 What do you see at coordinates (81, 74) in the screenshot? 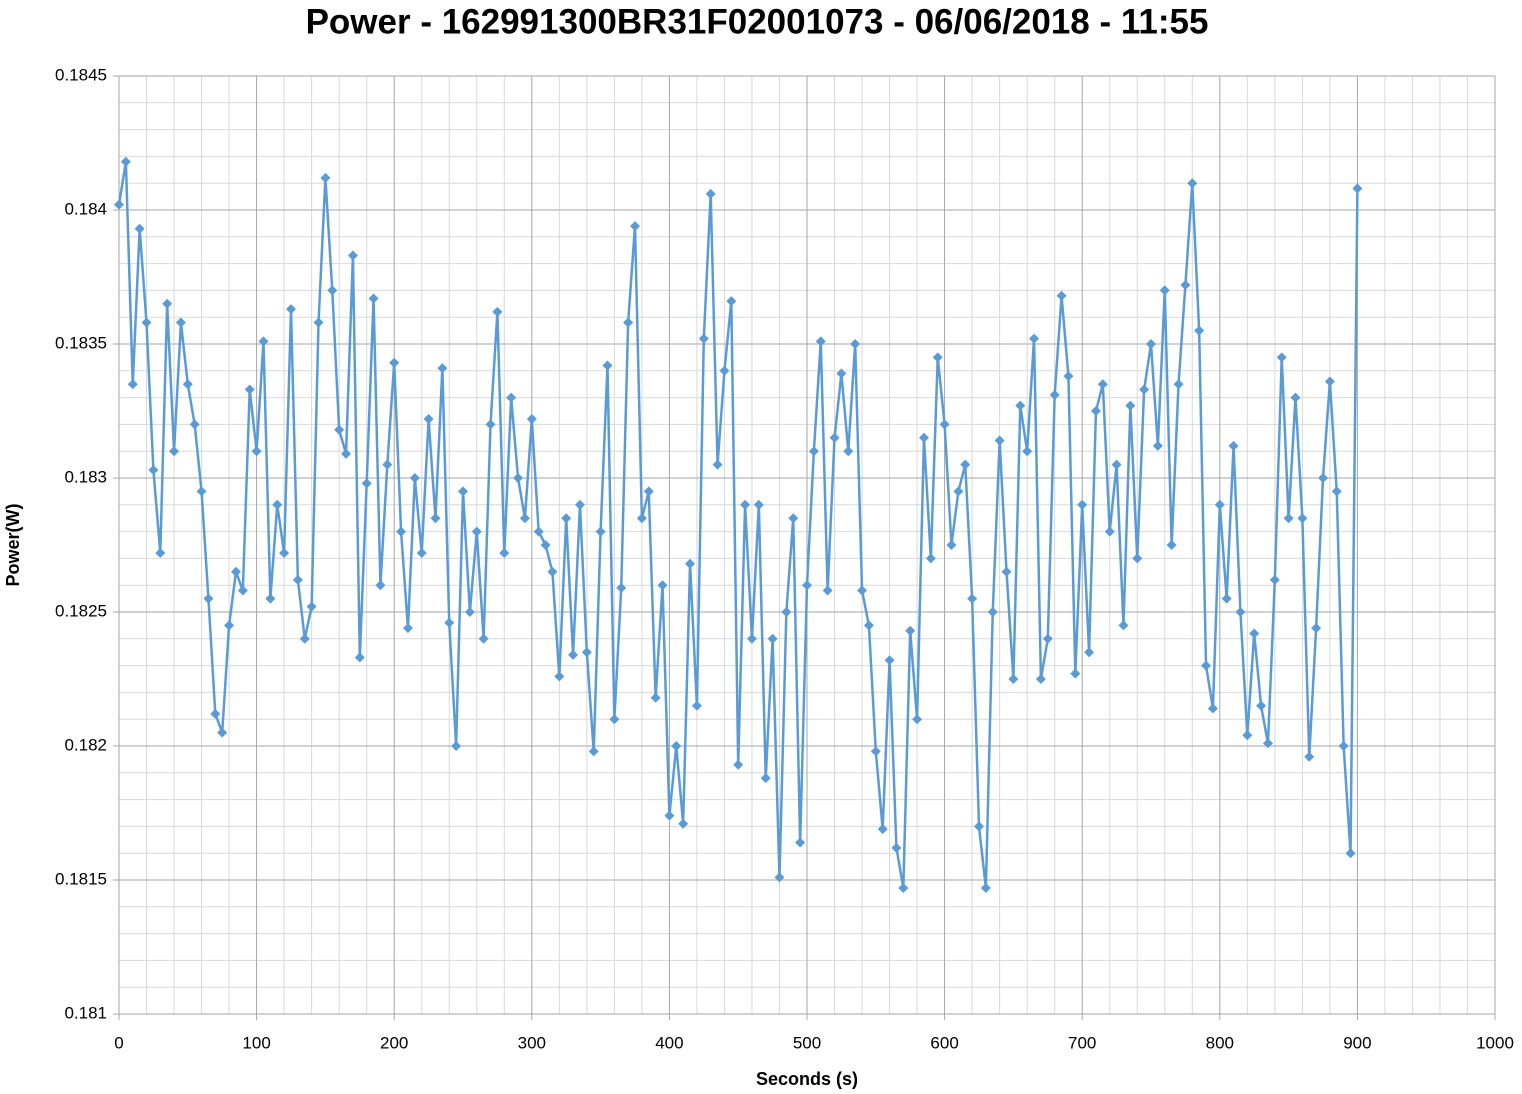
I see `y-tick-label: 0.1845` at bounding box center [81, 74].